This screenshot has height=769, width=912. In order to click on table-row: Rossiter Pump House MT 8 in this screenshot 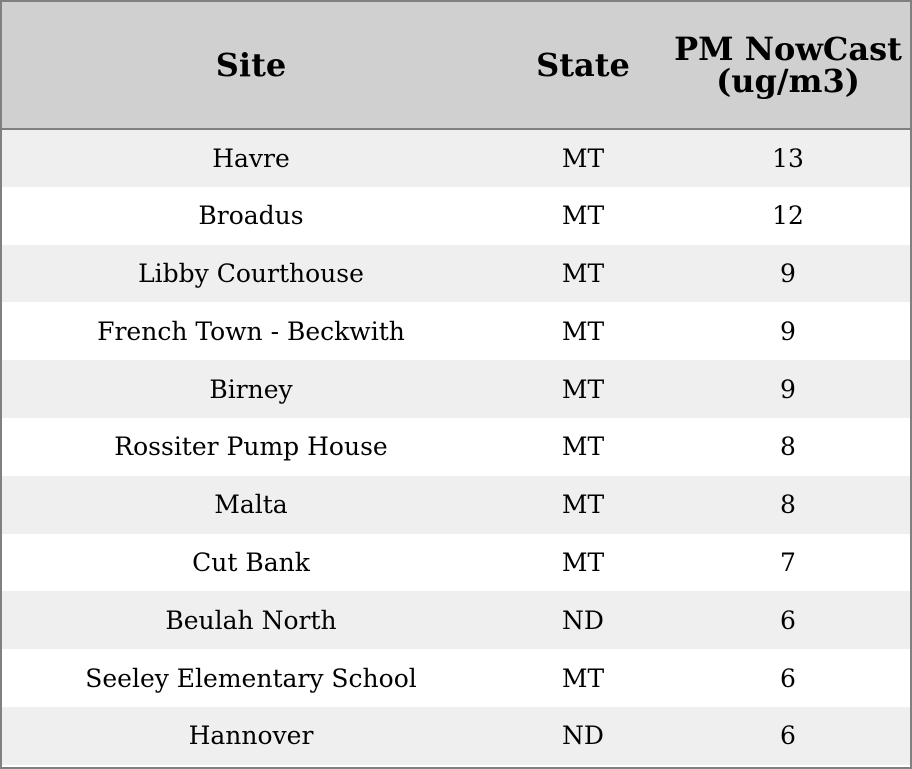, I will do `click(456, 446)`.